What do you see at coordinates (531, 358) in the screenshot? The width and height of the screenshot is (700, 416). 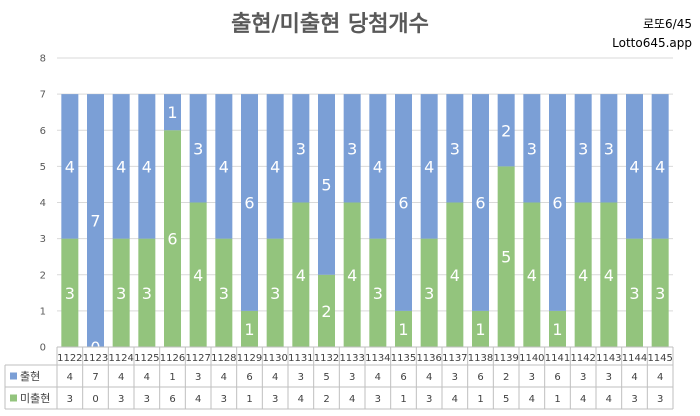 I see `x-tick-label: 1140` at bounding box center [531, 358].